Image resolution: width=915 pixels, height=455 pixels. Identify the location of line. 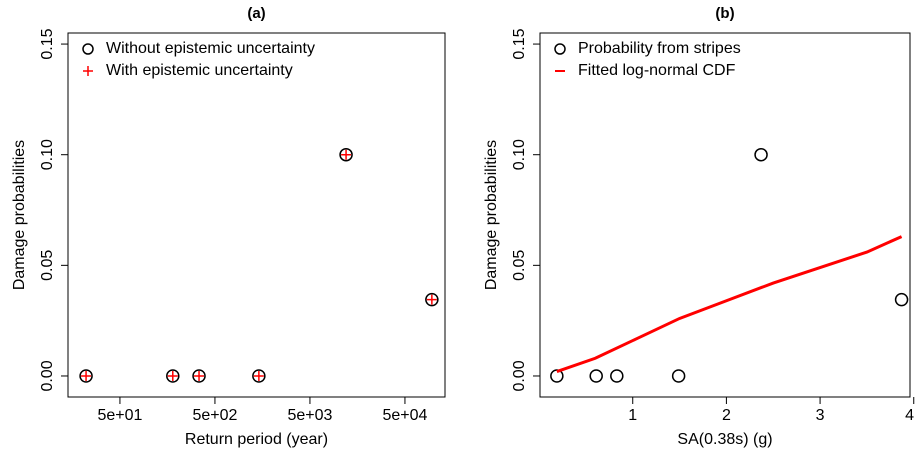
(729, 304).